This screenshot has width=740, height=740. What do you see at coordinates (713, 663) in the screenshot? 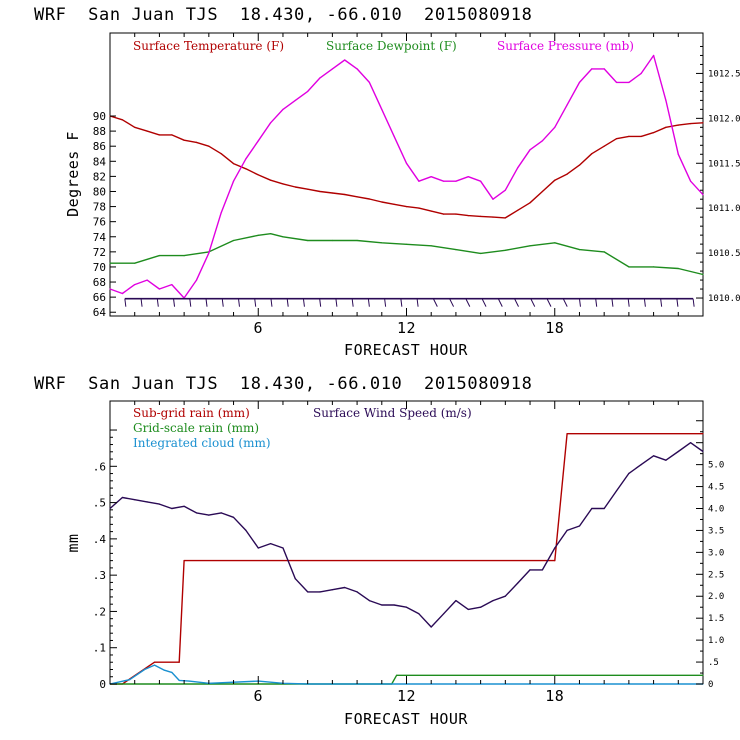
I see `y2-tick-label: .5` at bounding box center [713, 663].